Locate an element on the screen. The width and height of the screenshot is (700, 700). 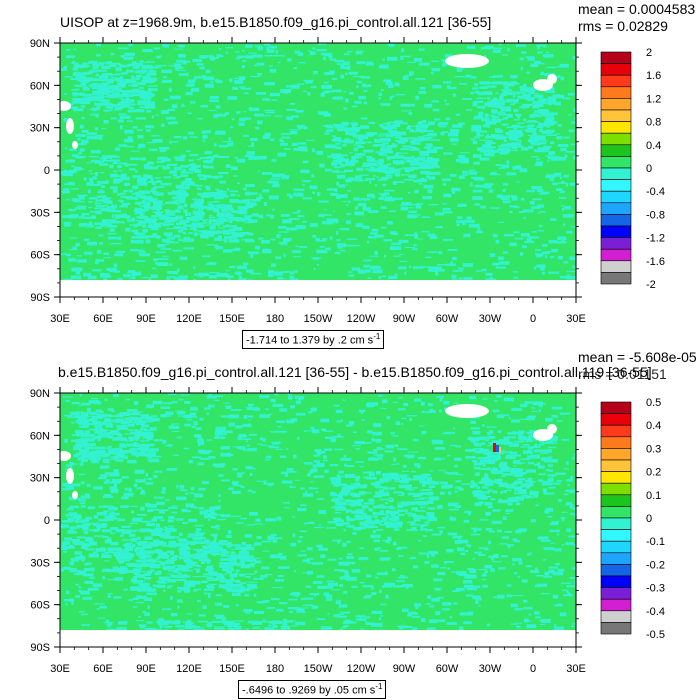
colorbar-label: -1.6 is located at coordinates (655, 262).